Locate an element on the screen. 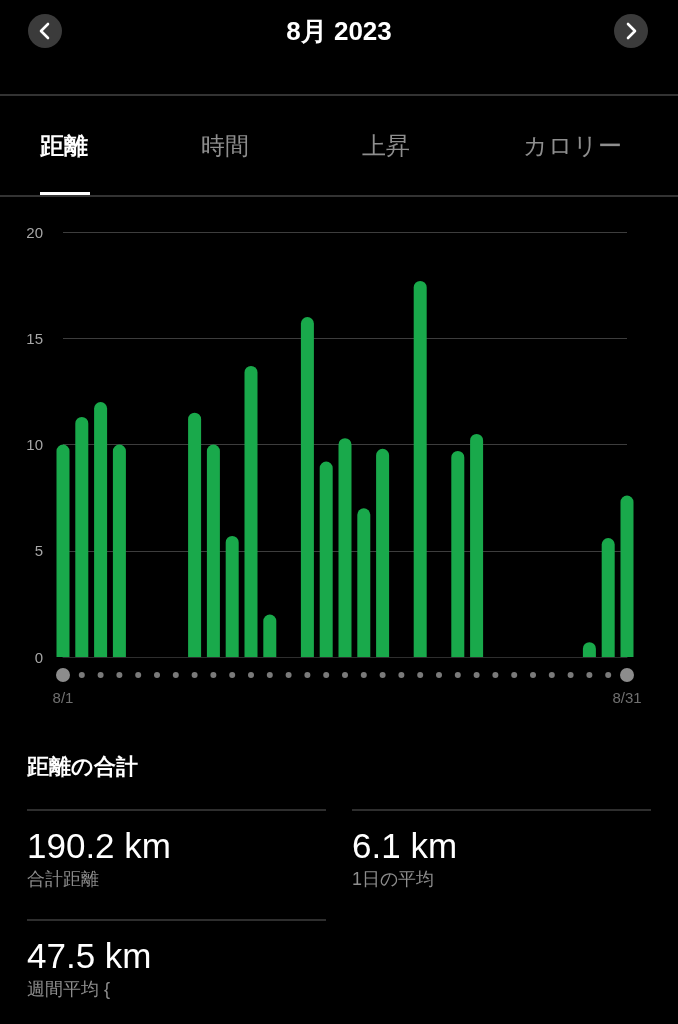 Image resolution: width=678 pixels, height=1024 pixels. y-tick-label: 15 is located at coordinates (34, 338).